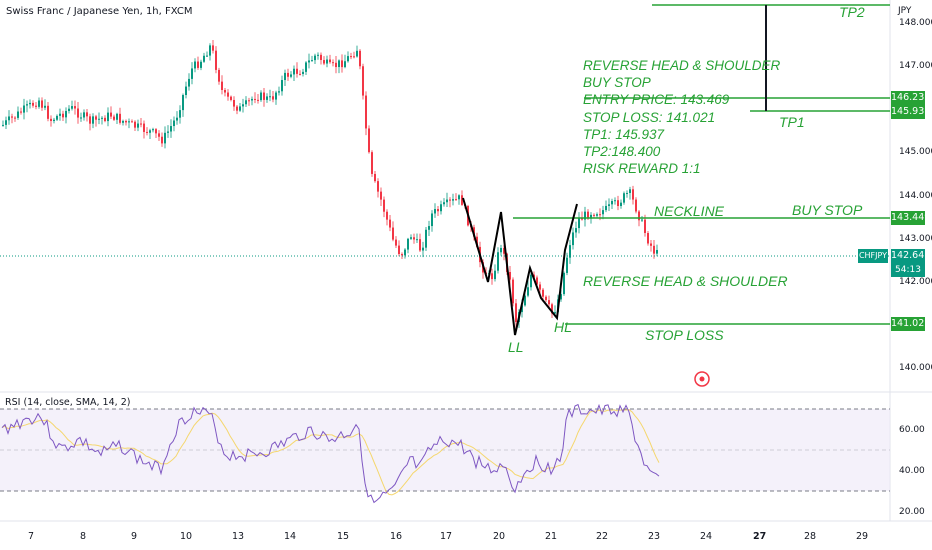  Describe the element at coordinates (624, 134) in the screenshot. I see `plan-line: TP1: 145.937` at that location.